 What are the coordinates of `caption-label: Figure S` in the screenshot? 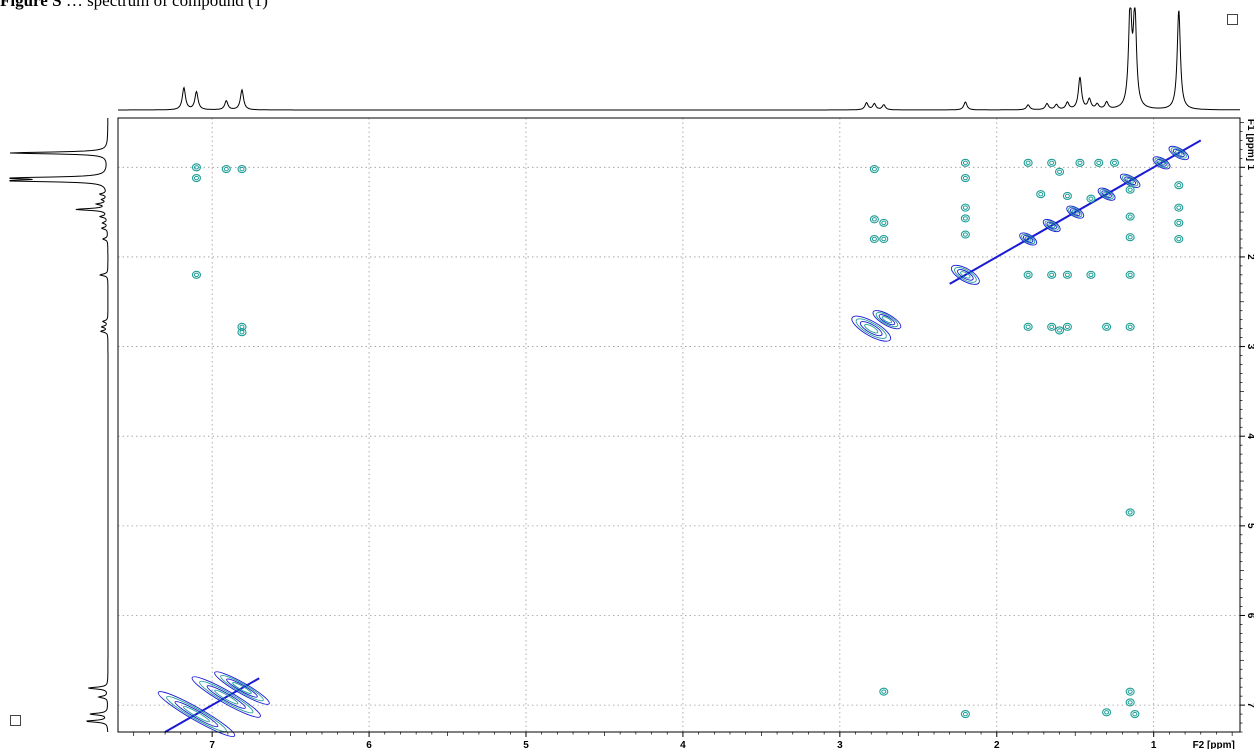 It's located at (31, 5).